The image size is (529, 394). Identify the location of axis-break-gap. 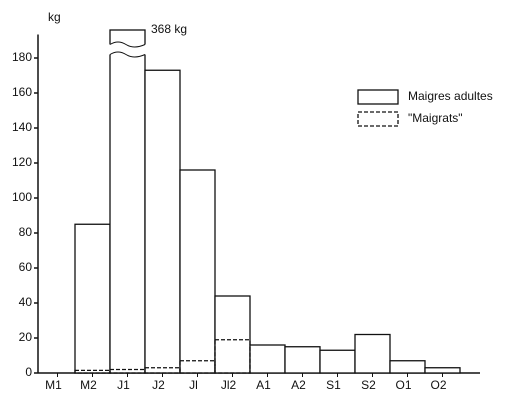
(127, 49).